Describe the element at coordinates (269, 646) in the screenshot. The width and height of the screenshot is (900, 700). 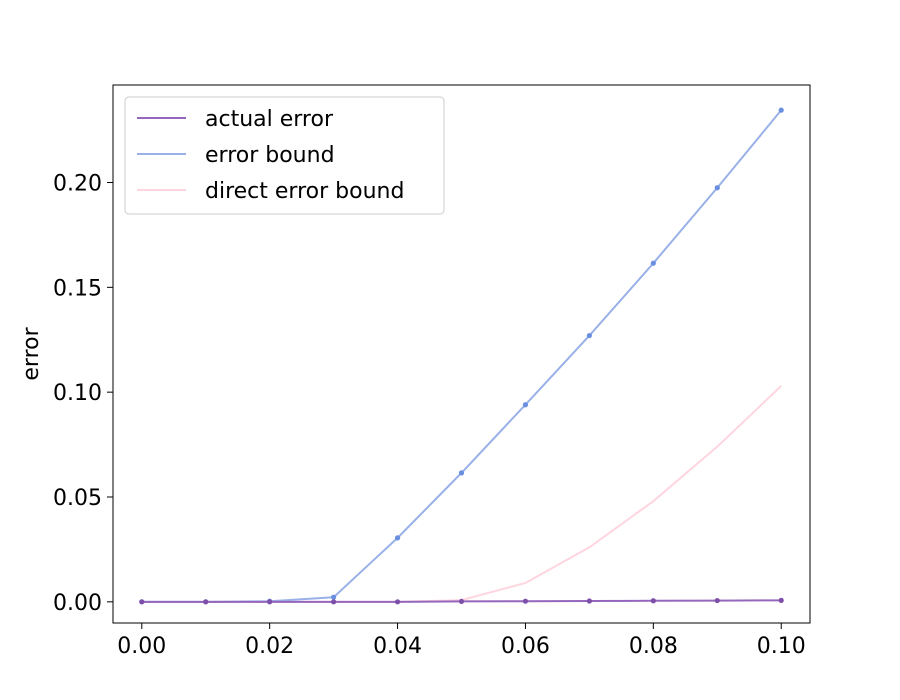
I see `x-tick-label: 0.02` at that location.